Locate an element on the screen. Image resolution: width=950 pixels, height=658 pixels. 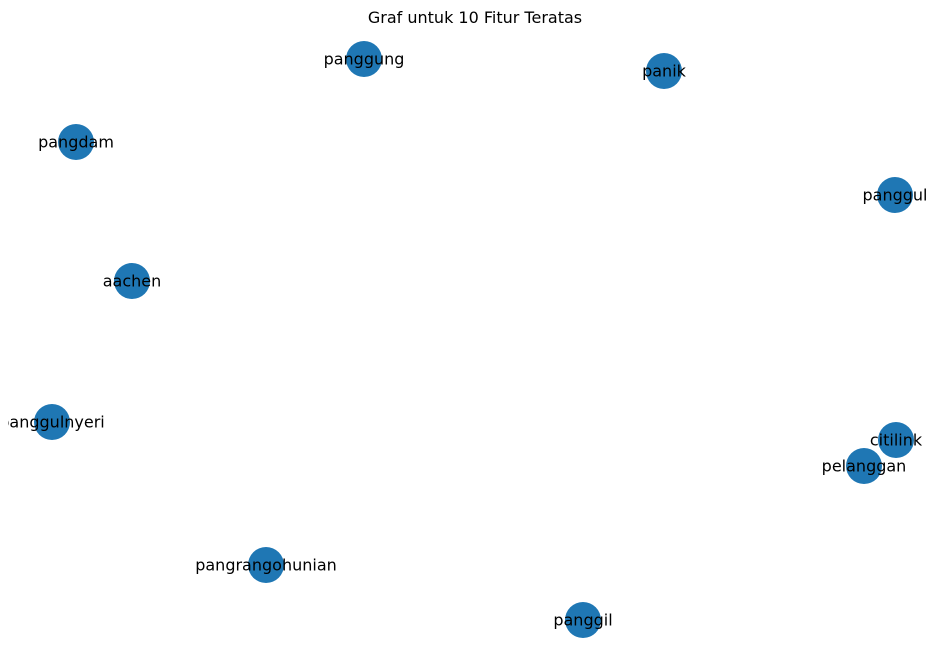
graph-node-citilink is located at coordinates (896, 440).